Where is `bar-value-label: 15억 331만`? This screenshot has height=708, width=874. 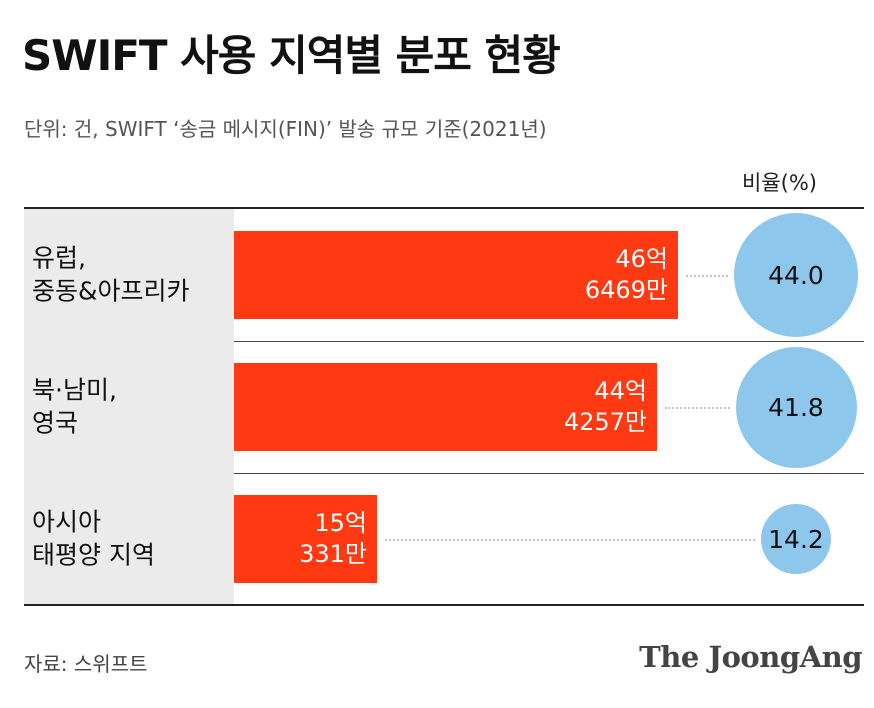 bar-value-label: 15억 331만 is located at coordinates (333, 538).